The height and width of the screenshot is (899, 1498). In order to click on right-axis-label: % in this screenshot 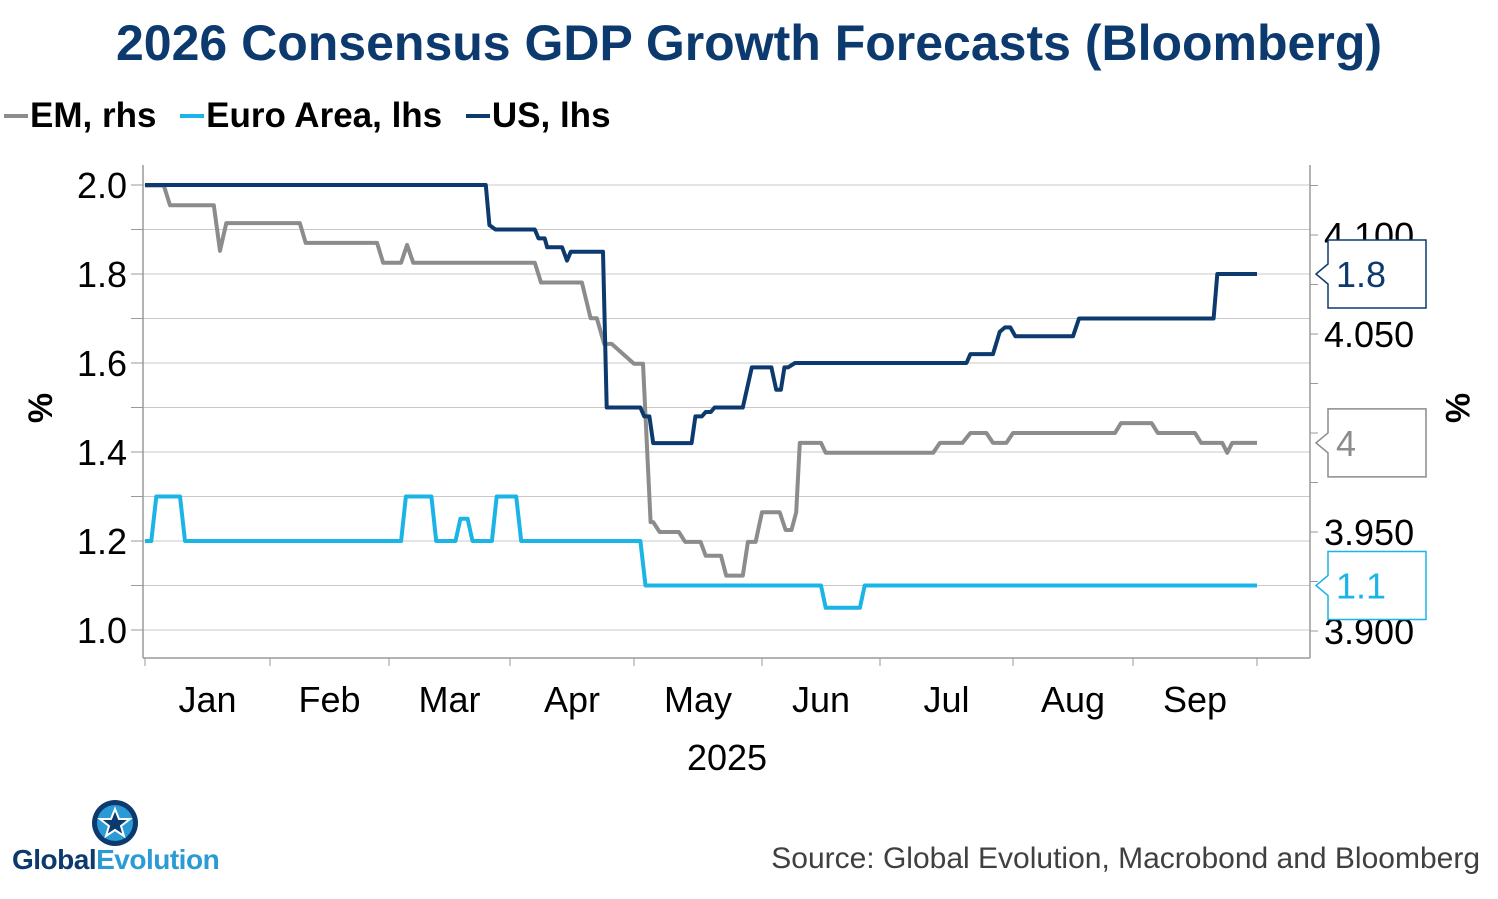, I will do `click(1457, 408)`.